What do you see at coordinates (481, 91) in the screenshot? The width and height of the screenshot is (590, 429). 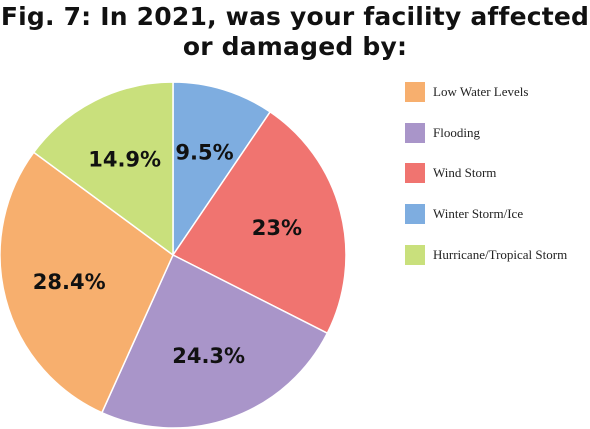 I see `legend-label: Low Water Levels` at bounding box center [481, 91].